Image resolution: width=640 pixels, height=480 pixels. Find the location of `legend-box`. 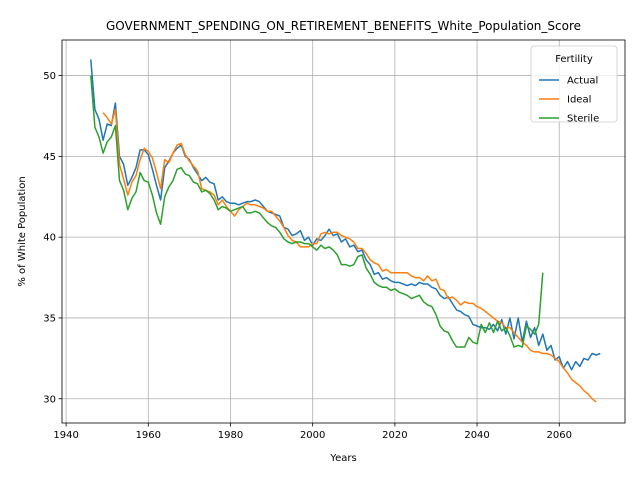

legend-box is located at coordinates (574, 84).